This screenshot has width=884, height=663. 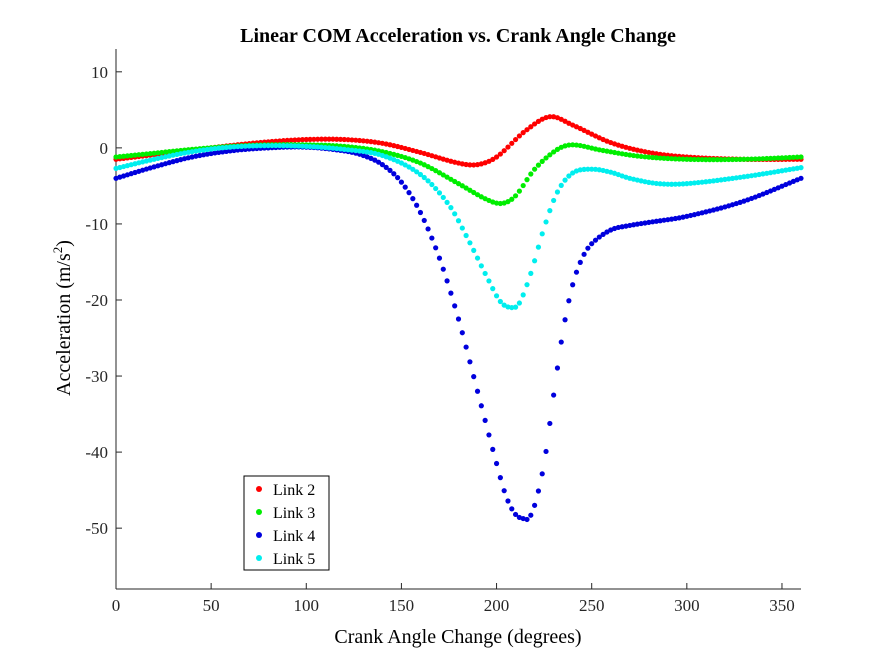 What do you see at coordinates (64, 243) in the screenshot?
I see `y-axis-label-end: )` at bounding box center [64, 243].